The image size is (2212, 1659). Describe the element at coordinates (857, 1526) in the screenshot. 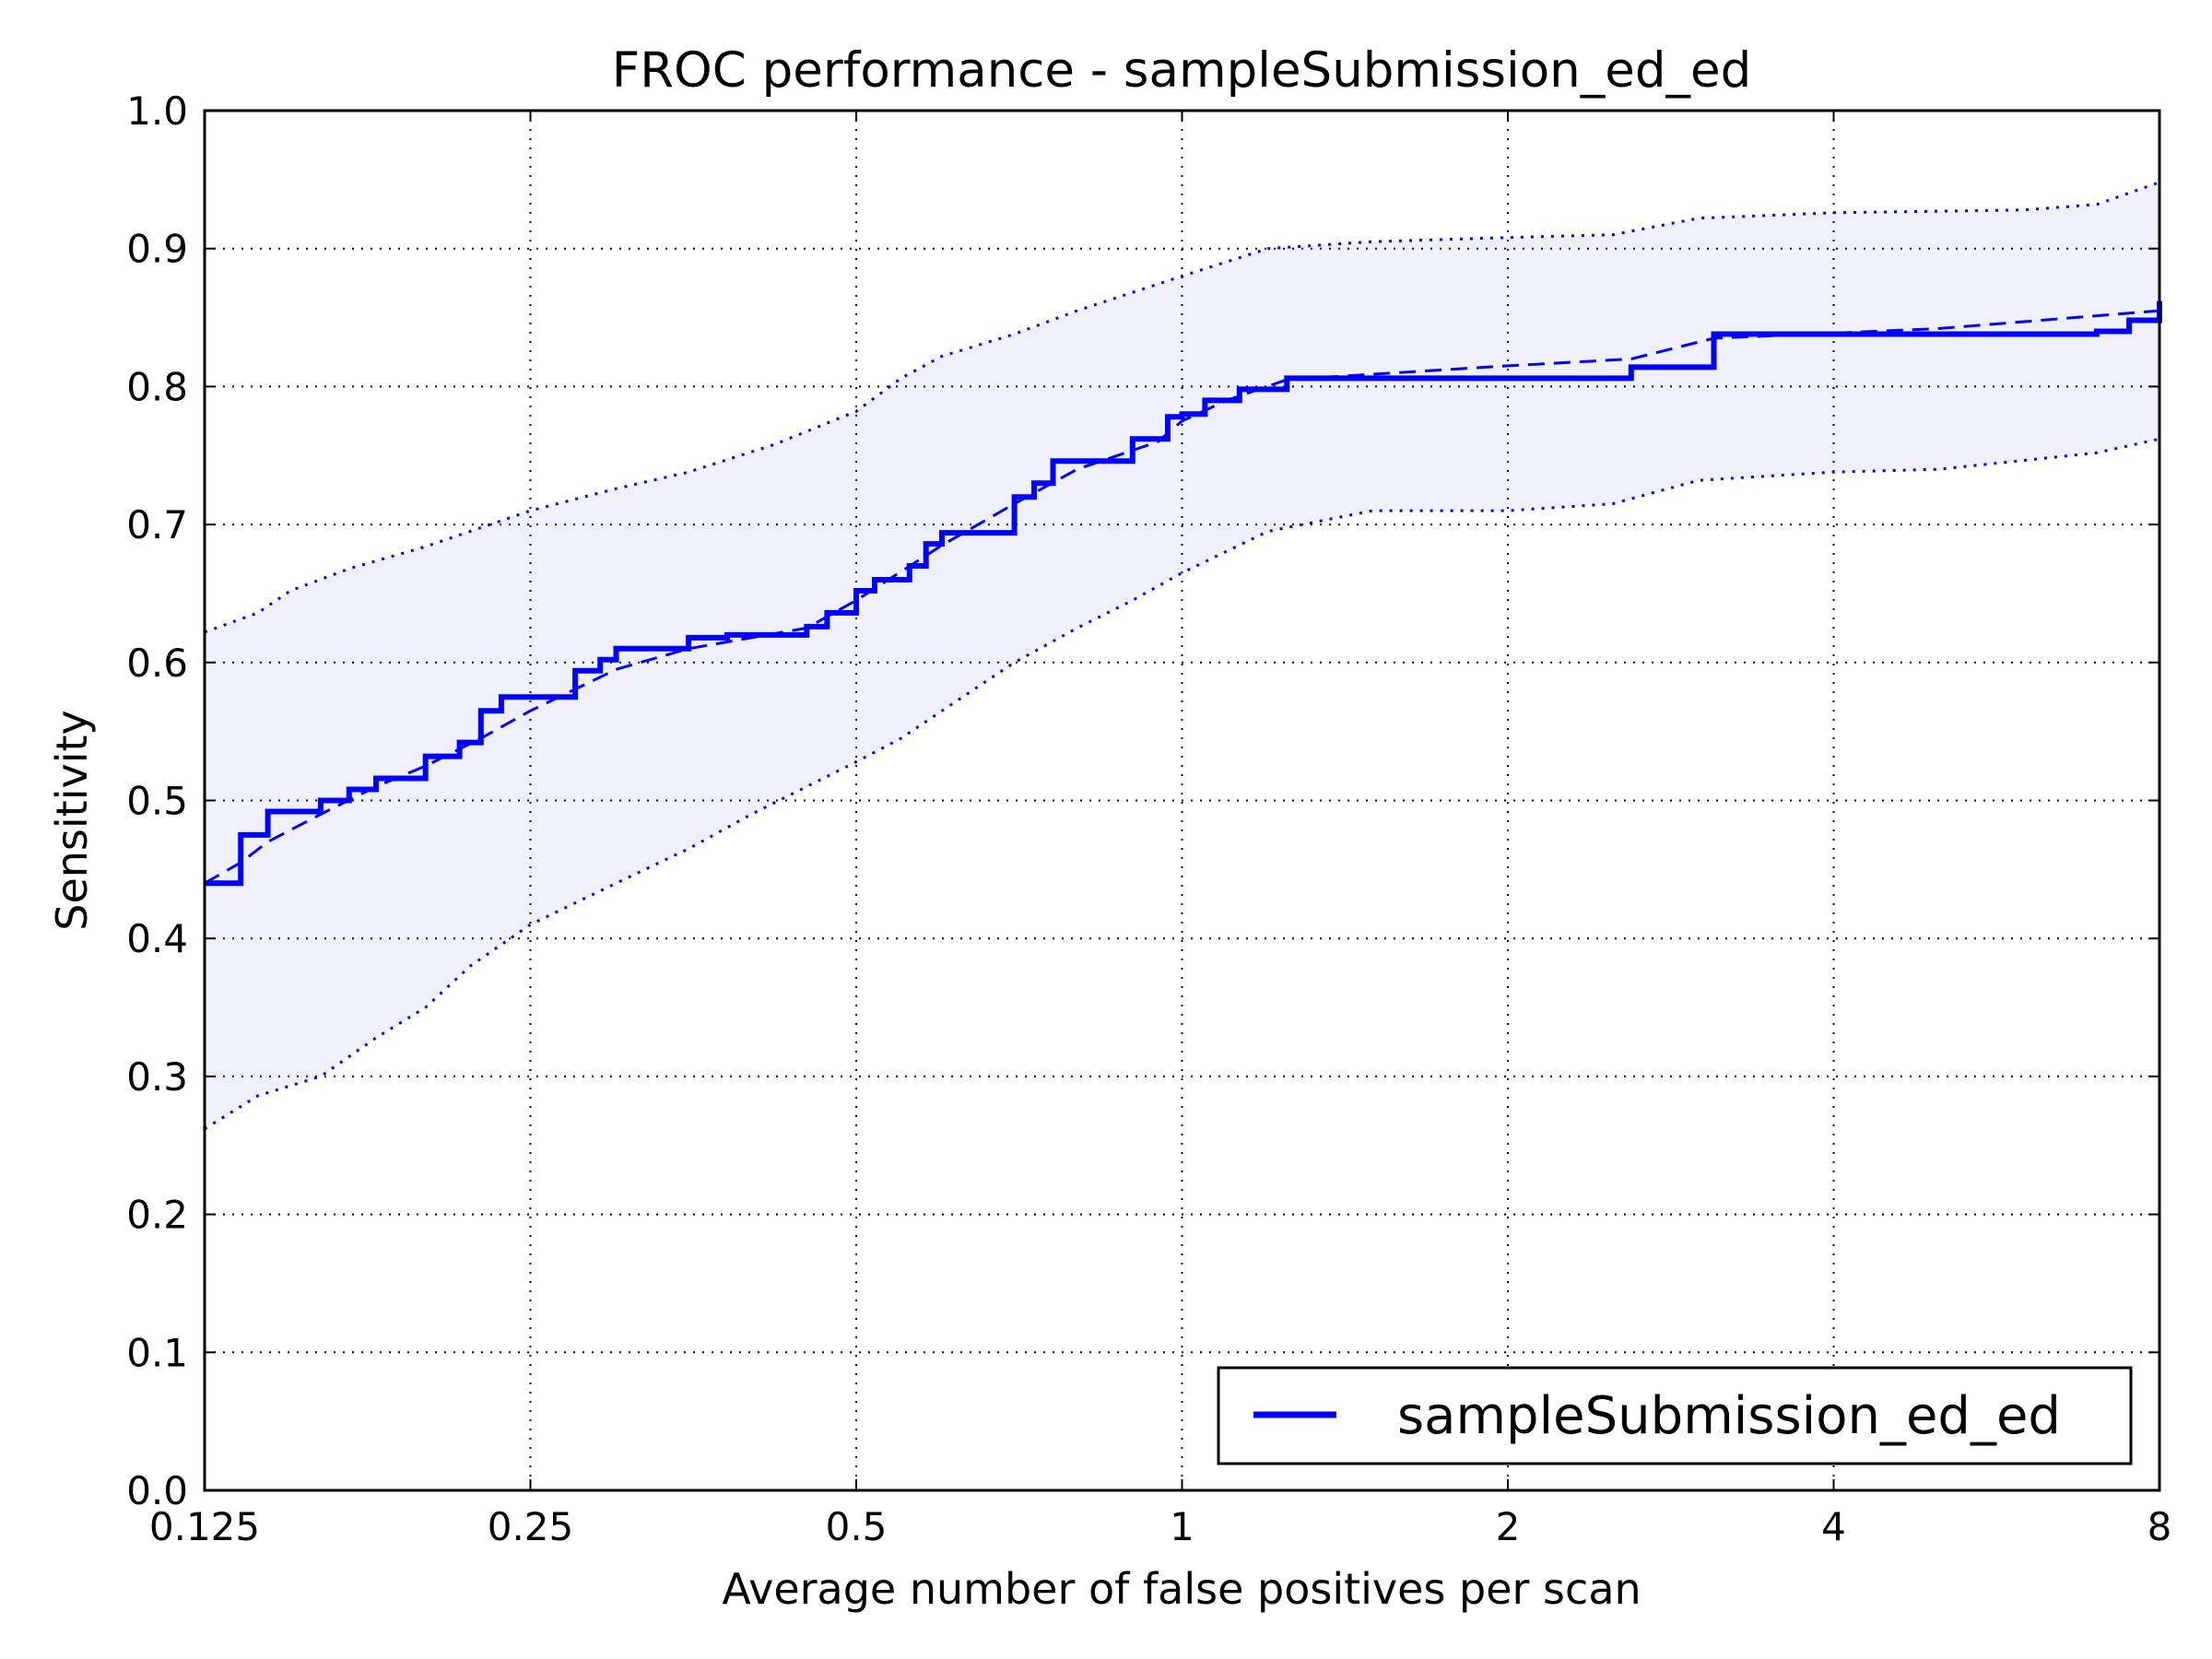

I see `x-tick-label: 0.5` at that location.